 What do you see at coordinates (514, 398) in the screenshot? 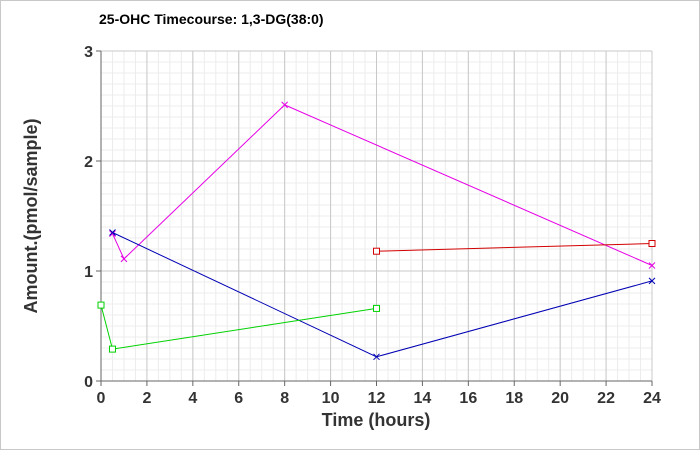
I see `x-tick-label: 18` at bounding box center [514, 398].